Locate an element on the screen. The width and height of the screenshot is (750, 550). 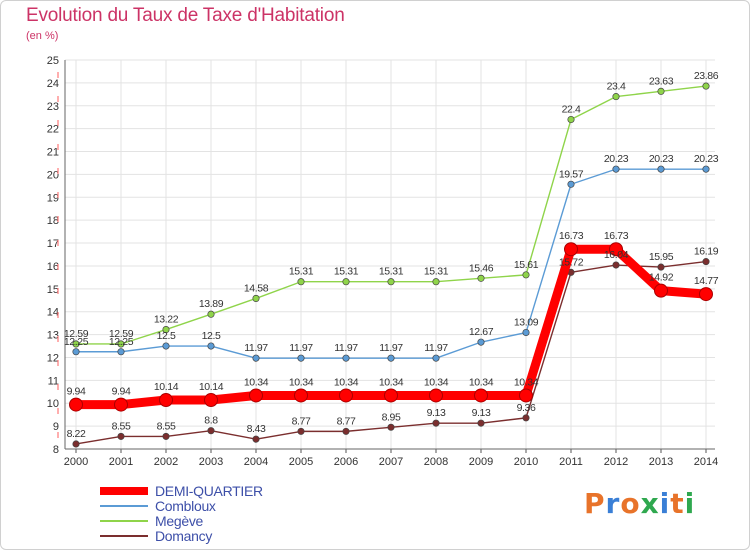
data-label: 20.23 is located at coordinates (706, 159).